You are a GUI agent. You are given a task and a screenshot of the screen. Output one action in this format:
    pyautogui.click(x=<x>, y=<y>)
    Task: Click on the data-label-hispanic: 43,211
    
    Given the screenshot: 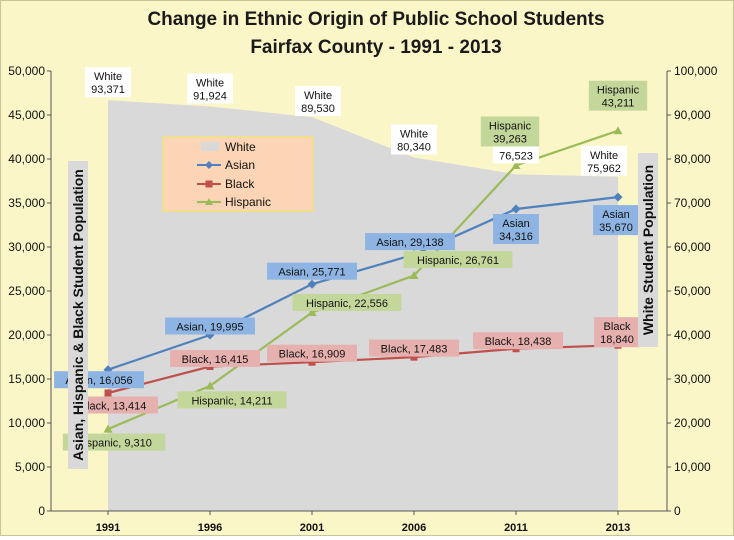 What is the action you would take?
    pyautogui.click(x=618, y=104)
    